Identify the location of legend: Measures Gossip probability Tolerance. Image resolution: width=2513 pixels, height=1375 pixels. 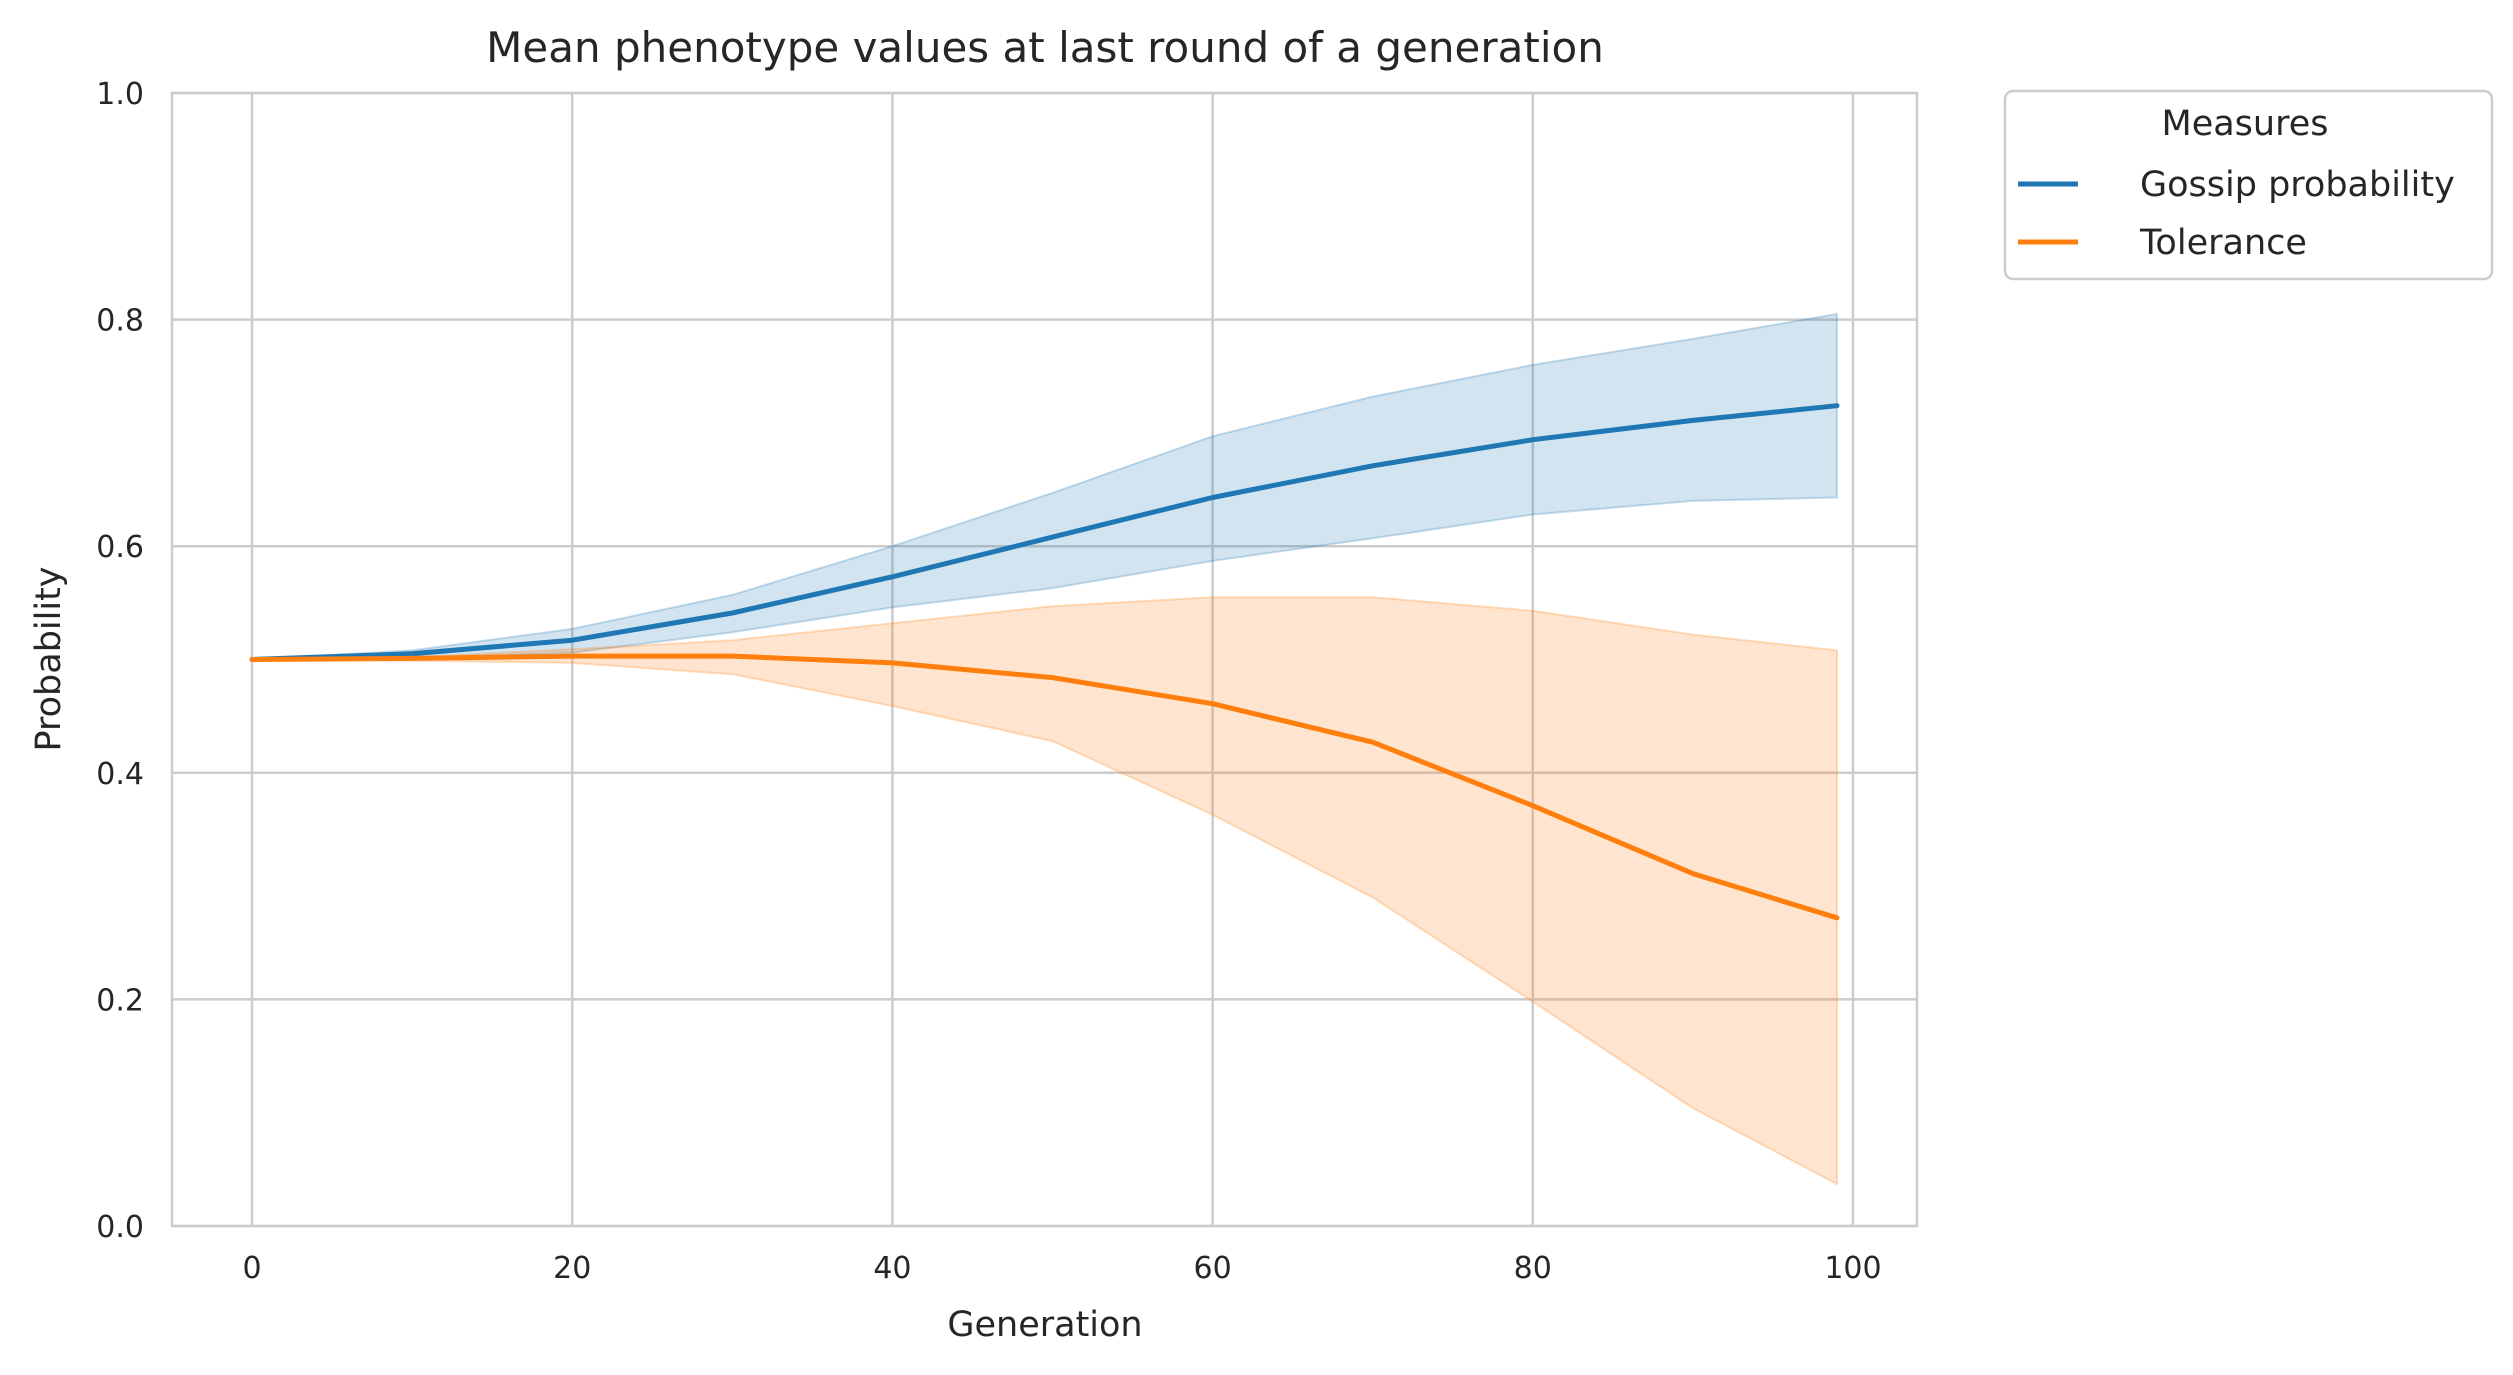
(2248, 185).